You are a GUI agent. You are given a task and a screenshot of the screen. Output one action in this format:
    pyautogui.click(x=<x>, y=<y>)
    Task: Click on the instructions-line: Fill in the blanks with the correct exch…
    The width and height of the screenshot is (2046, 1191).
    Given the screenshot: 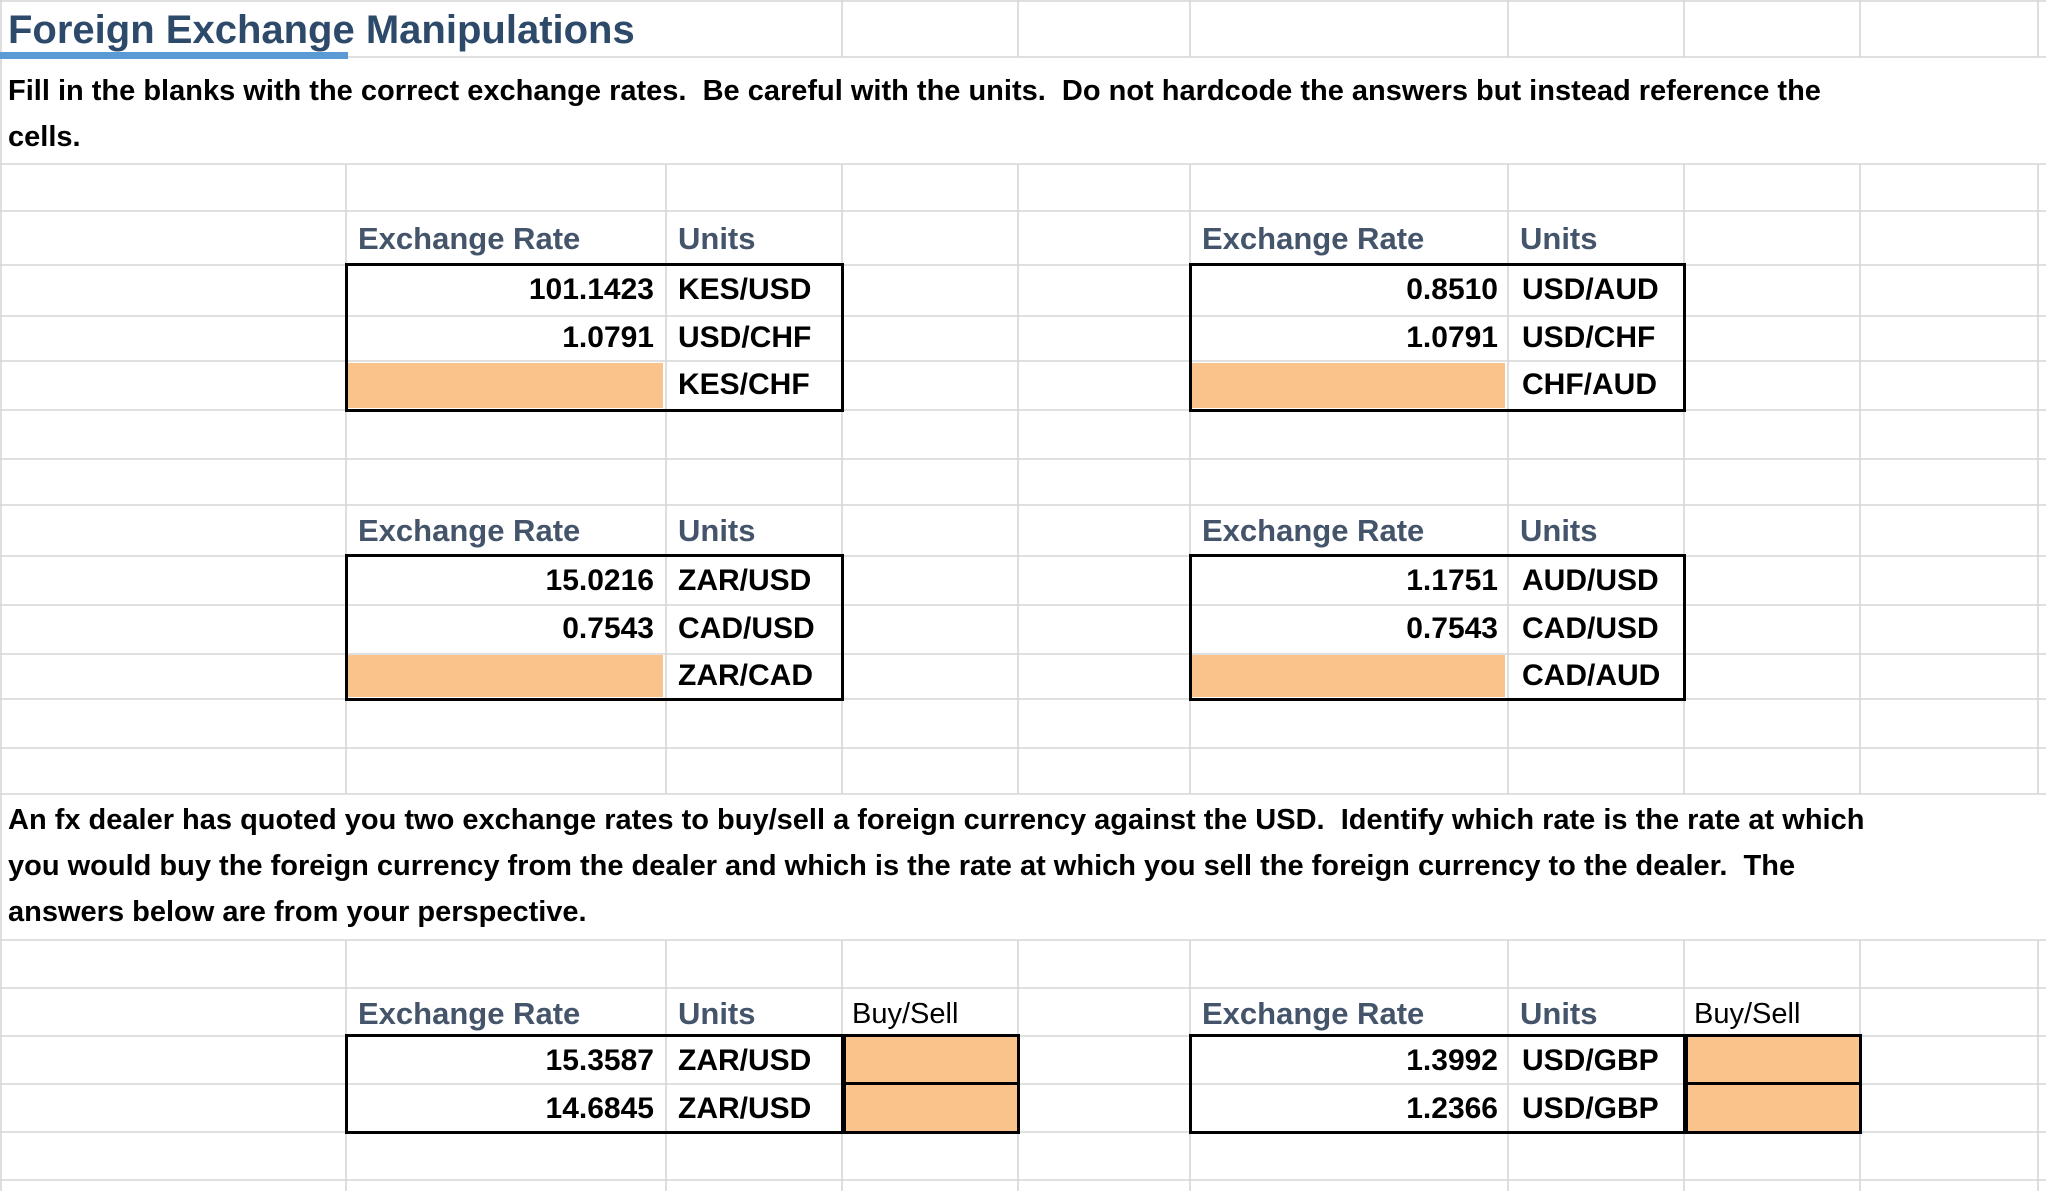 What is the action you would take?
    pyautogui.click(x=914, y=91)
    